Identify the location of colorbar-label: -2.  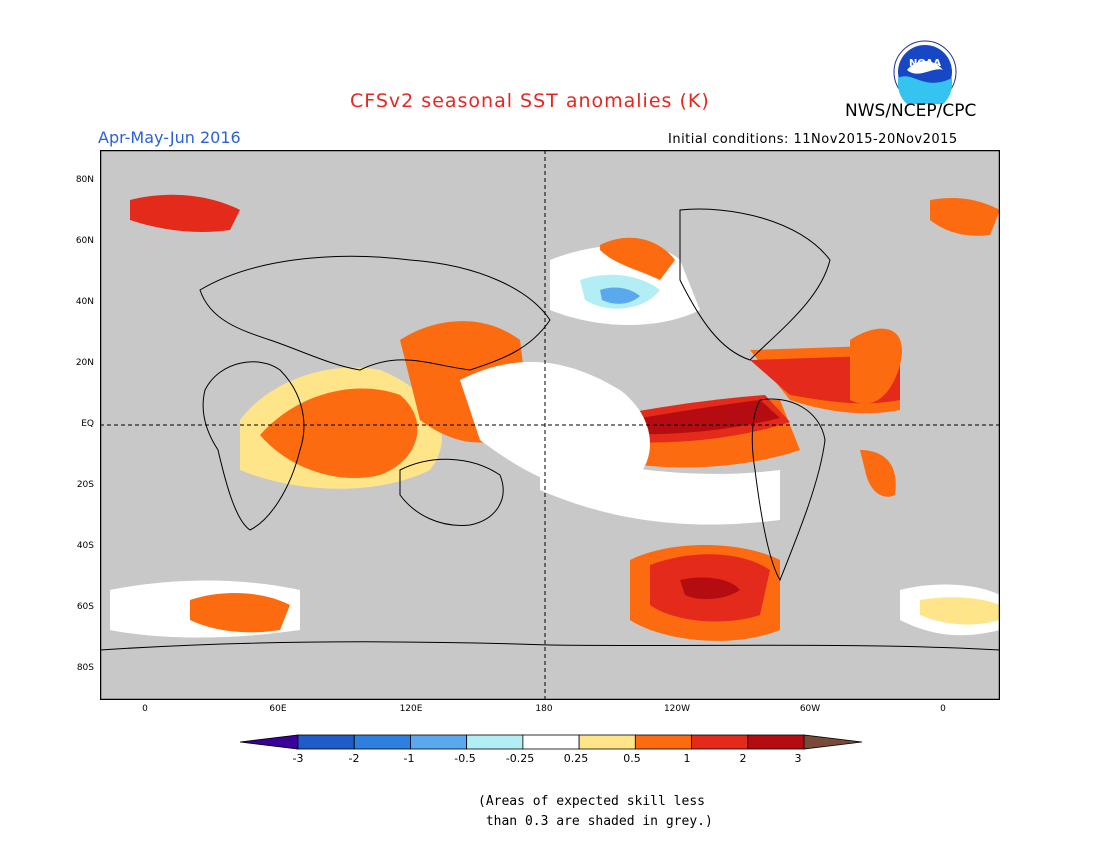
(354, 758).